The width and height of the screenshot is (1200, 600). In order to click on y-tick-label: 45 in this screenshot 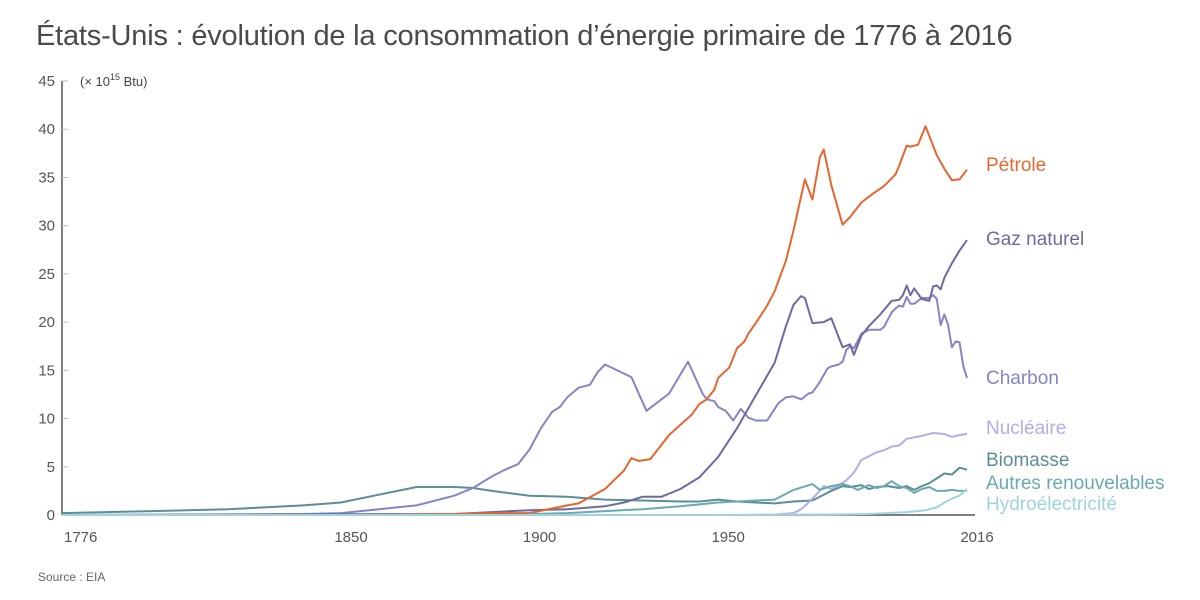, I will do `click(46, 81)`.